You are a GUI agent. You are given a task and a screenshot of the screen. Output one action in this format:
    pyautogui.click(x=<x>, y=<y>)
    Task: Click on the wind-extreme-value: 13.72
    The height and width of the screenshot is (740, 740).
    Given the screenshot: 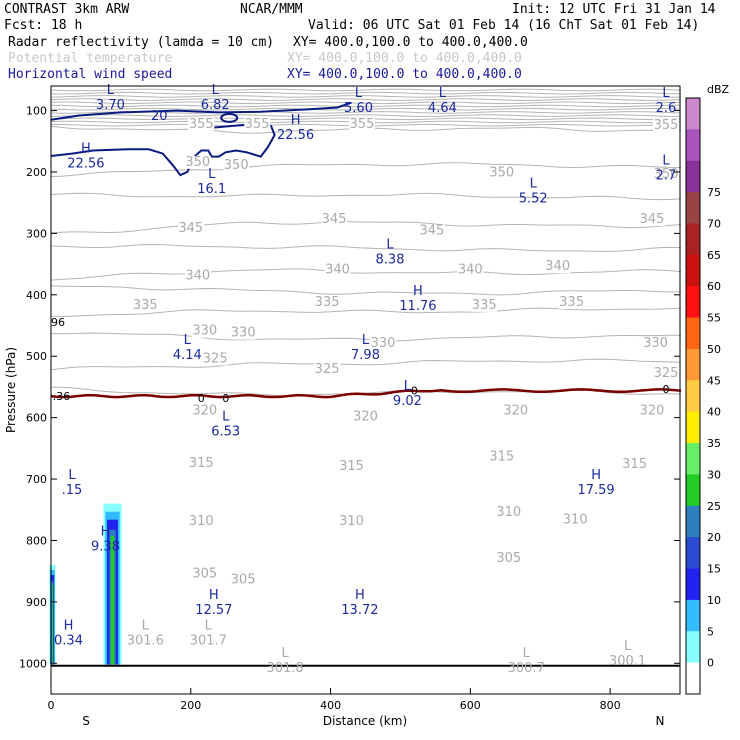 What is the action you would take?
    pyautogui.click(x=359, y=610)
    